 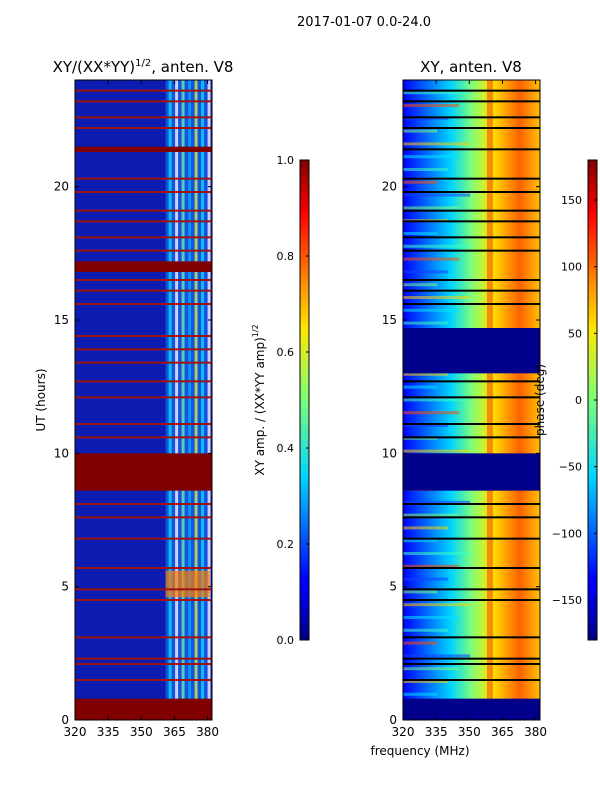 What do you see at coordinates (419, 751) in the screenshot?
I see `xlabel: frequency (MHz)` at bounding box center [419, 751].